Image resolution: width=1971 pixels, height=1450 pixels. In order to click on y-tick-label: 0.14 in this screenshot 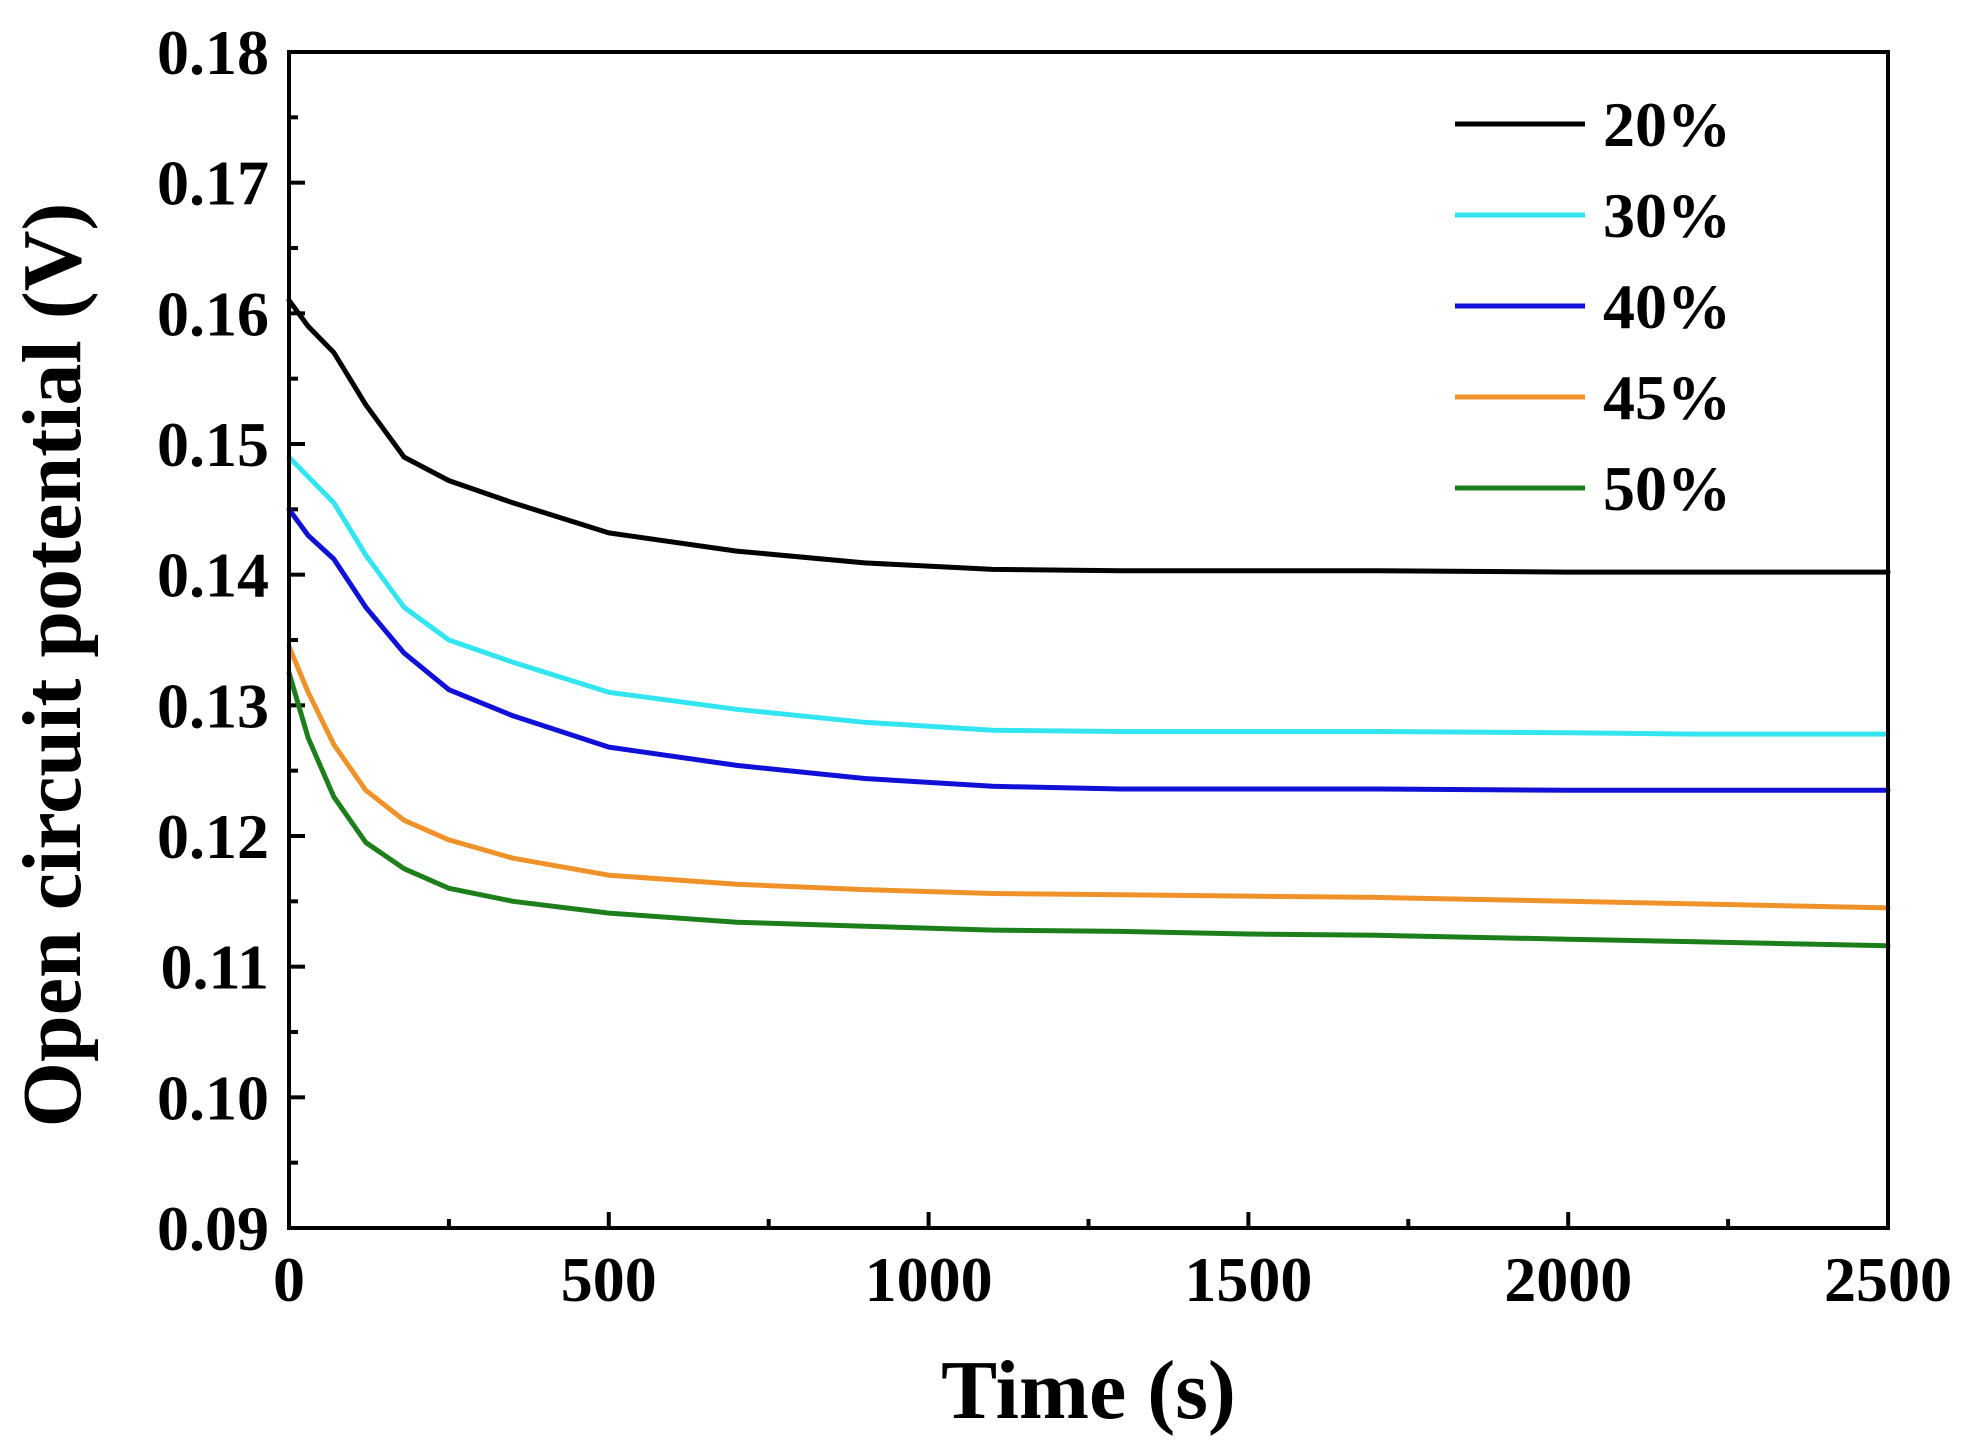, I will do `click(213, 575)`.